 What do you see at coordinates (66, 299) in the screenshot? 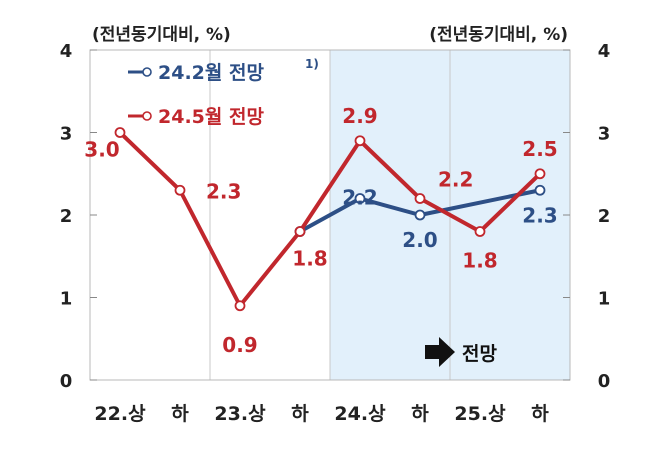
I see `y-tick-label-left: 1` at bounding box center [66, 299].